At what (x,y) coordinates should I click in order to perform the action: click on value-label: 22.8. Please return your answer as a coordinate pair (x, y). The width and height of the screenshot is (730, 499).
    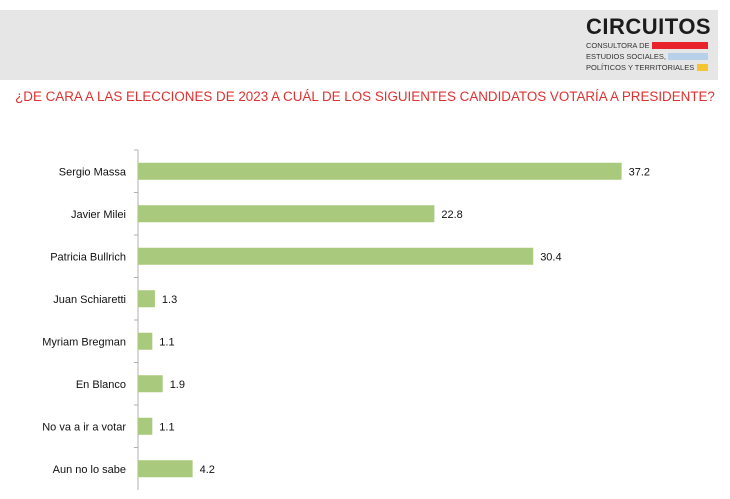
    Looking at the image, I should click on (451, 215).